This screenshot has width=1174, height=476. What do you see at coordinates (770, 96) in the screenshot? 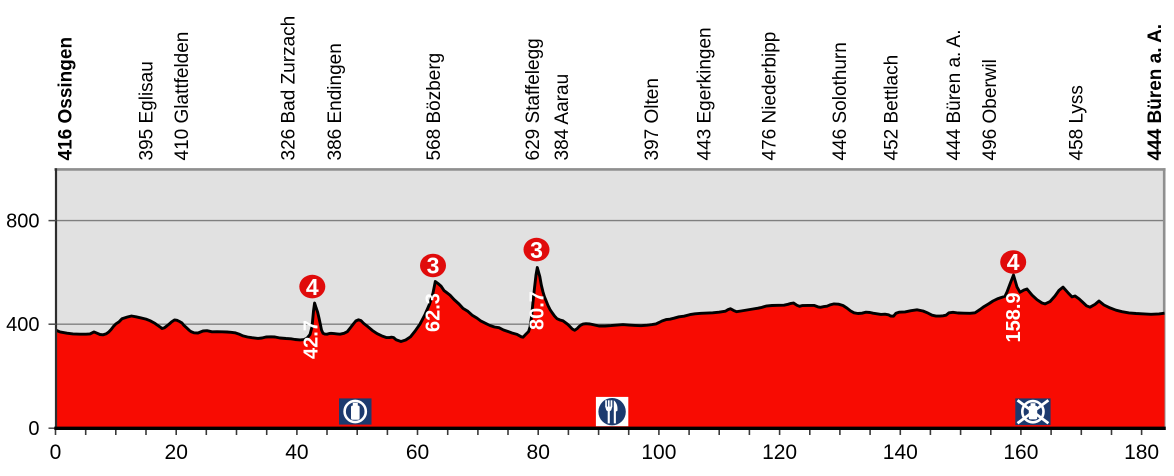
I see `svg-text: 476 Niederbipp` at bounding box center [770, 96].